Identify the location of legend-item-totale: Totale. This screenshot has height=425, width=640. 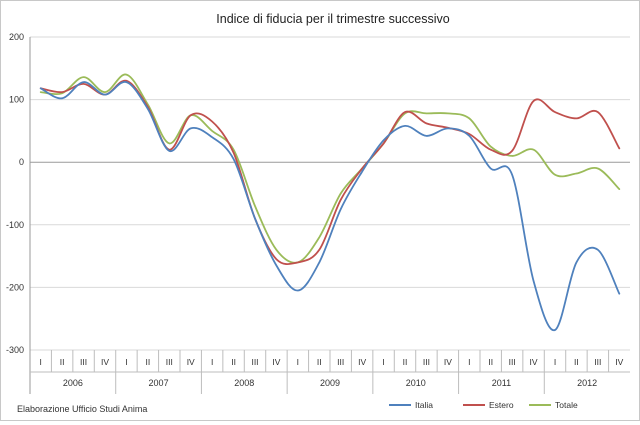
(553, 405).